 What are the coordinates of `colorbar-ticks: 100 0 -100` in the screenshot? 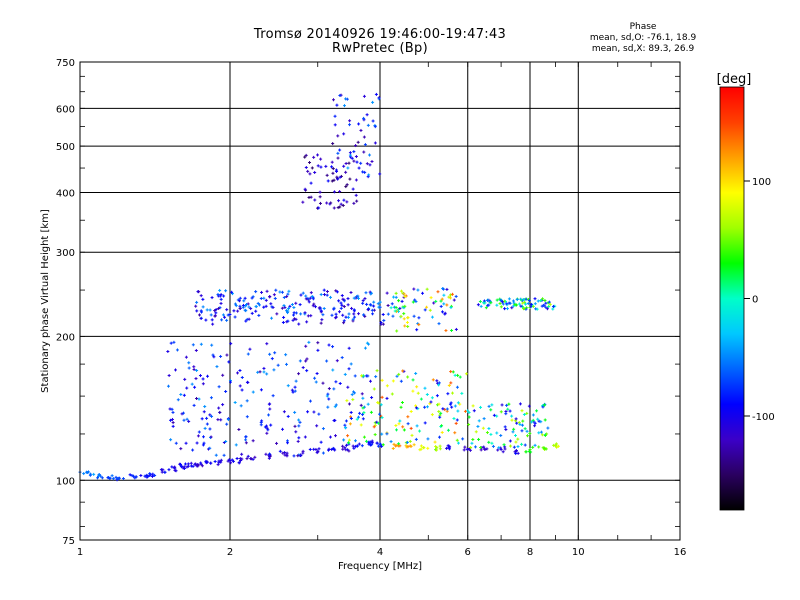 It's located at (759, 300).